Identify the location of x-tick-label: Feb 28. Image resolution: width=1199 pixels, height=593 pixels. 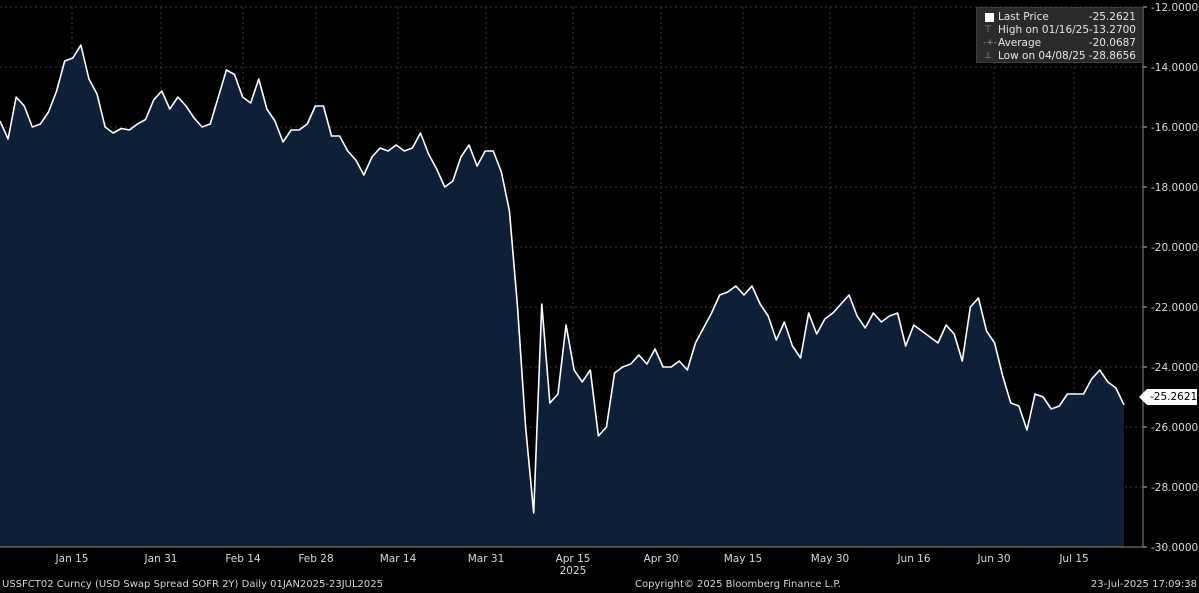
(315, 559).